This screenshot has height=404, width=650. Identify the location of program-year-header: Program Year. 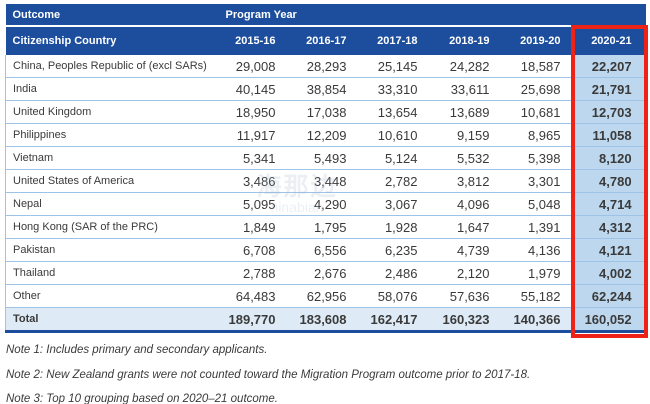
(432, 15).